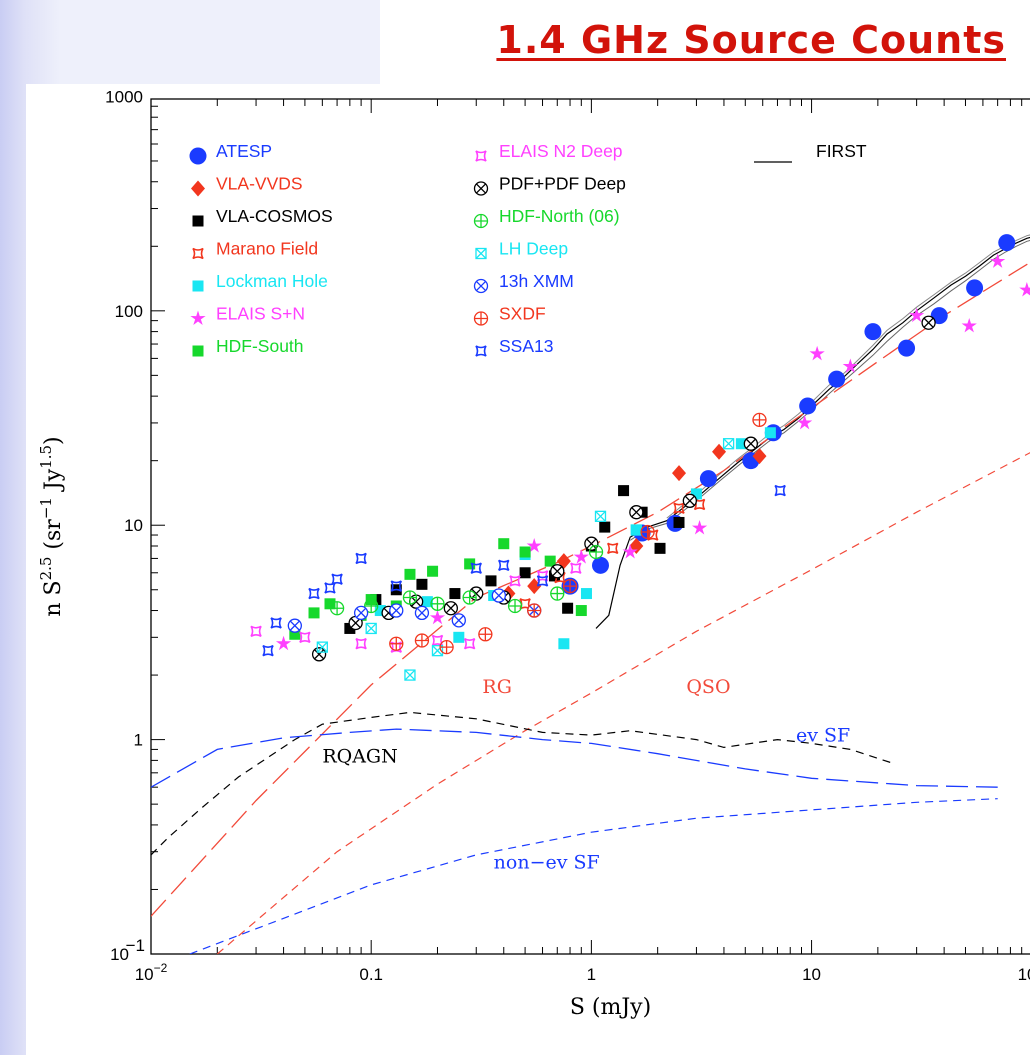 Image resolution: width=1030 pixels, height=1055 pixels. Describe the element at coordinates (481, 188) in the screenshot. I see `legend-marker-pdf-pdf-deep` at that location.